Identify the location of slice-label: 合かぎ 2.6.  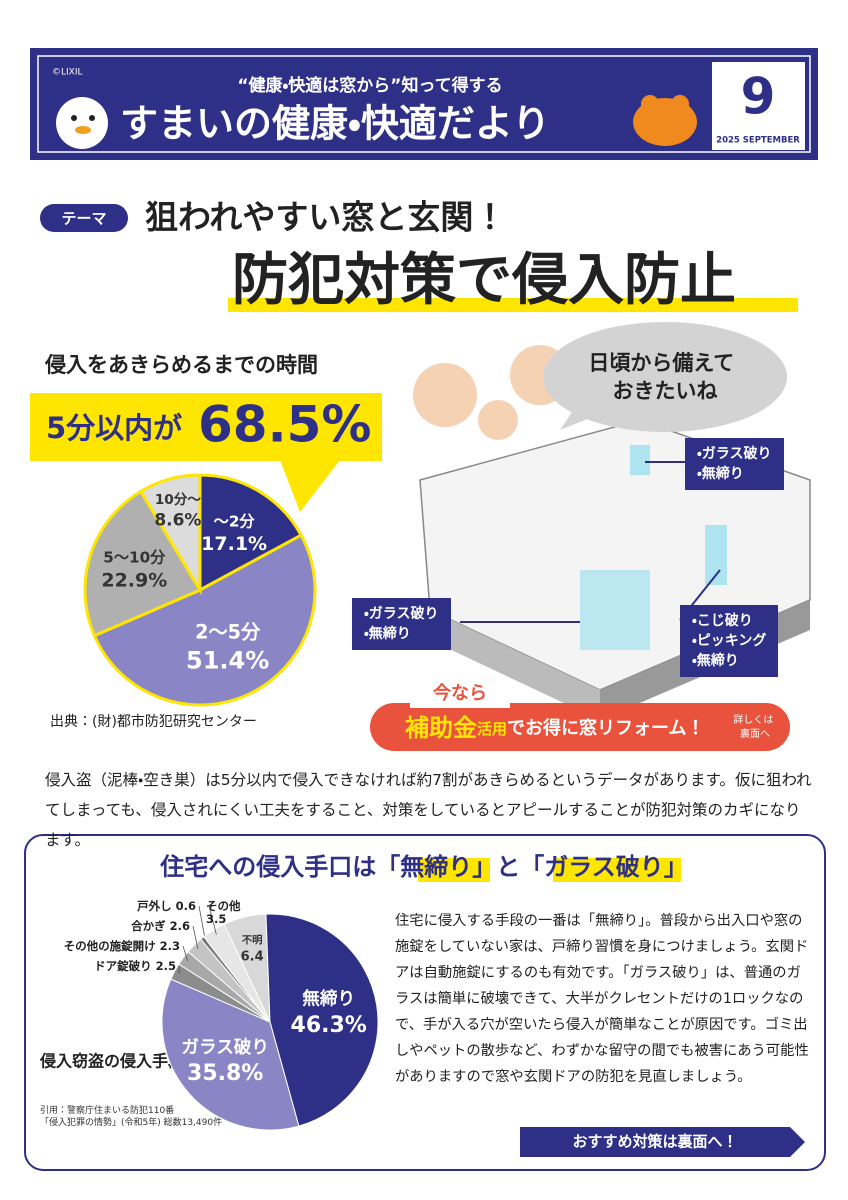
(160, 926).